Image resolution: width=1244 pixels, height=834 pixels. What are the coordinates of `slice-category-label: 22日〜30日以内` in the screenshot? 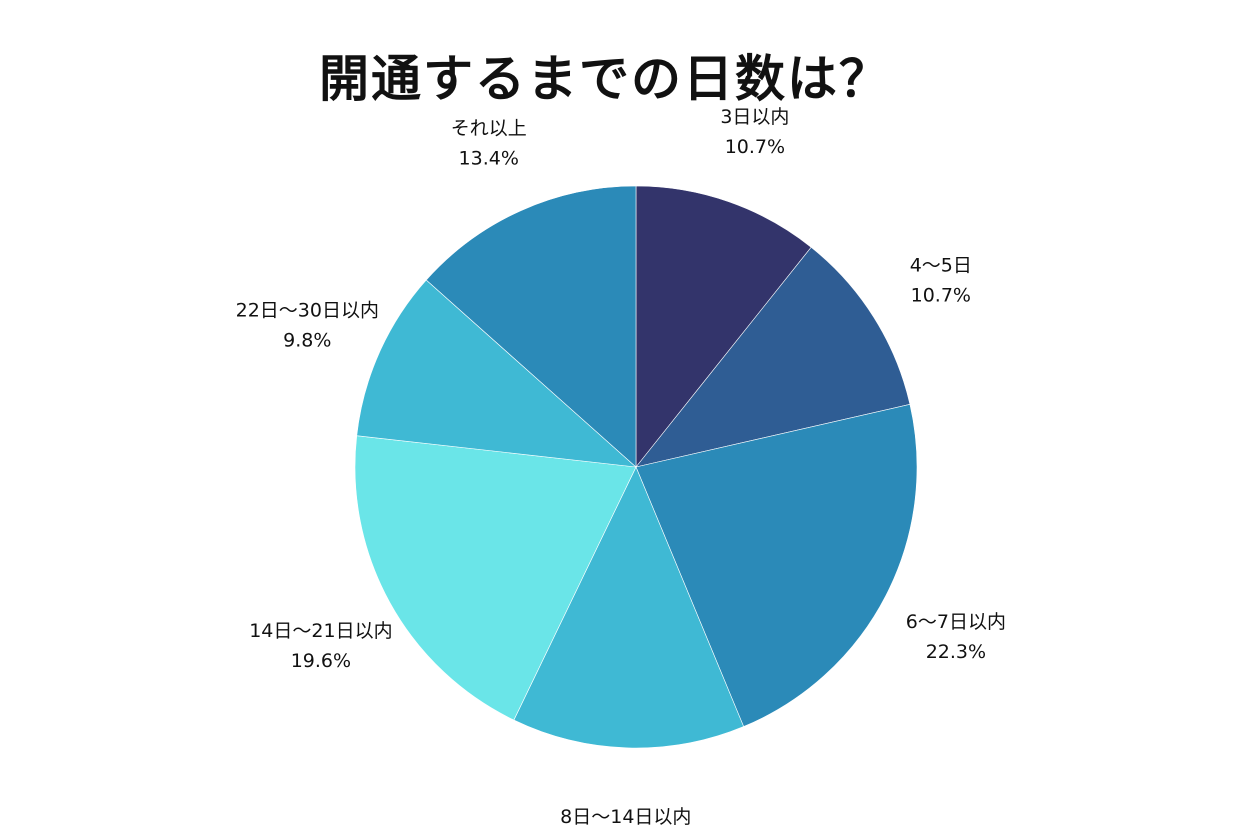 It's located at (307, 310).